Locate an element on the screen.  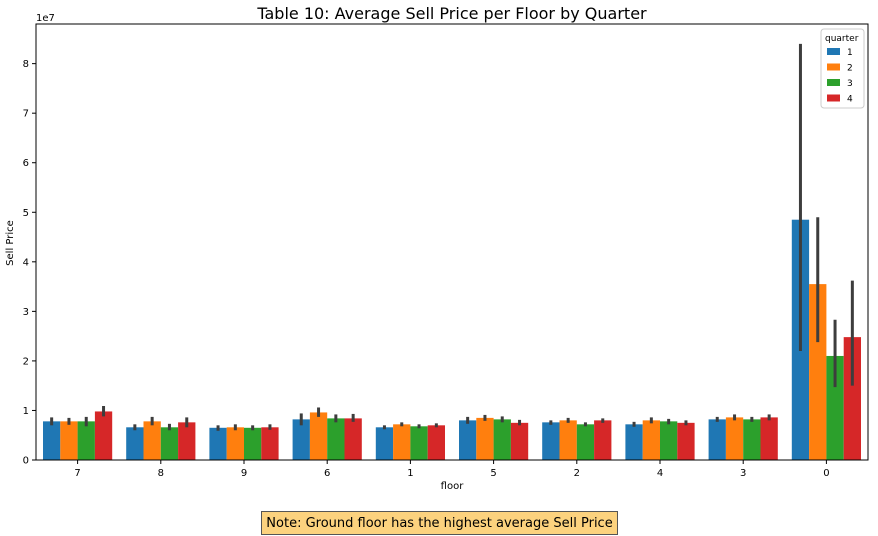
legend-label: 2 is located at coordinates (850, 69).